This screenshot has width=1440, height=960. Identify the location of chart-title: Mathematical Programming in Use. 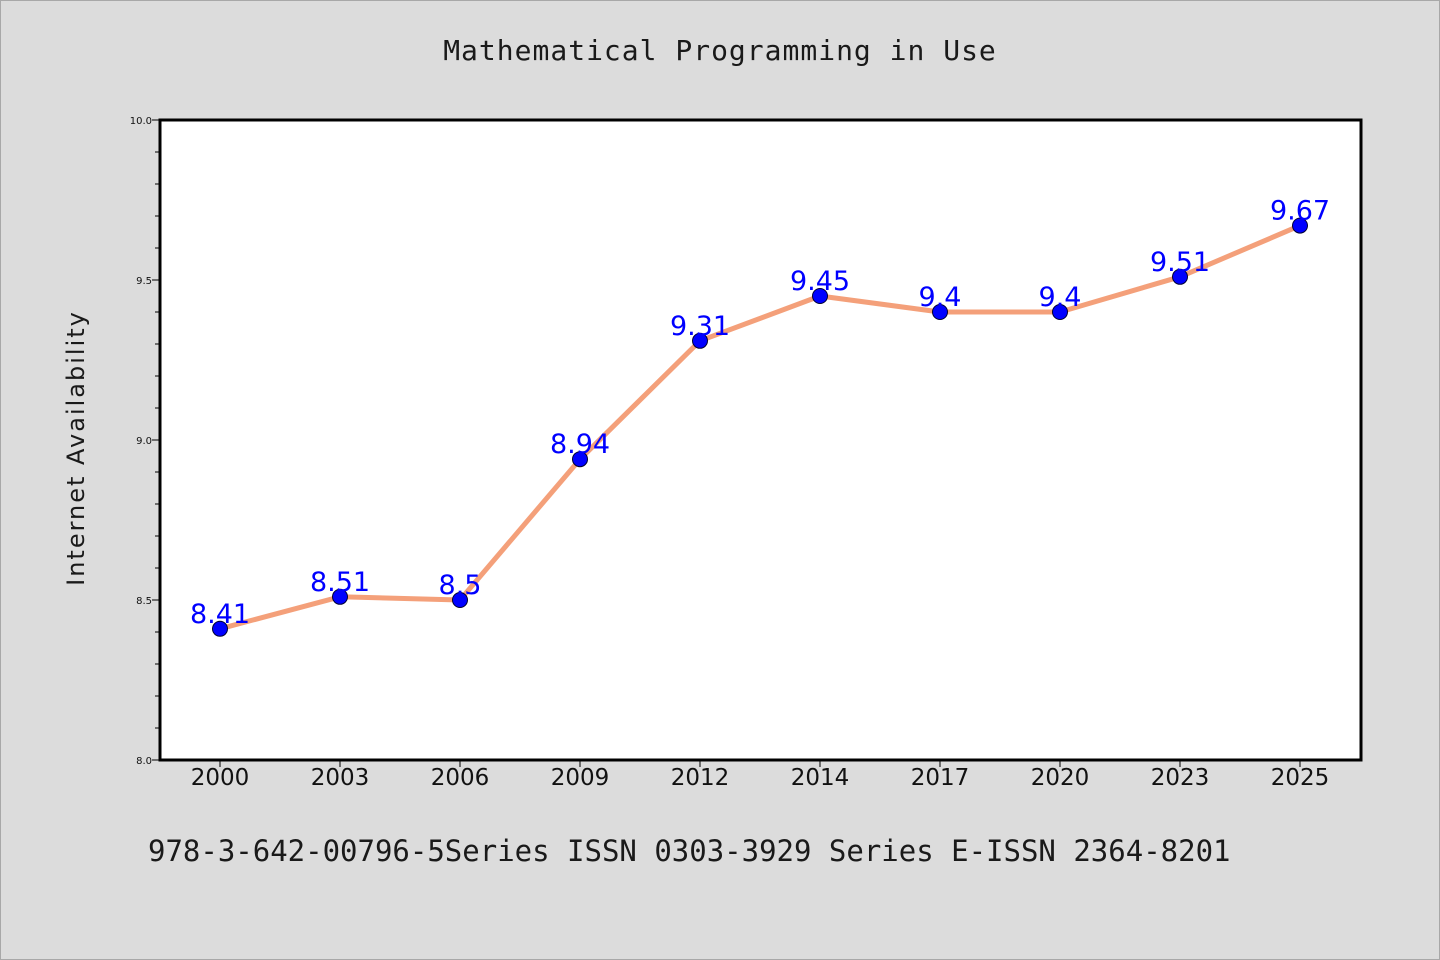
(720, 50).